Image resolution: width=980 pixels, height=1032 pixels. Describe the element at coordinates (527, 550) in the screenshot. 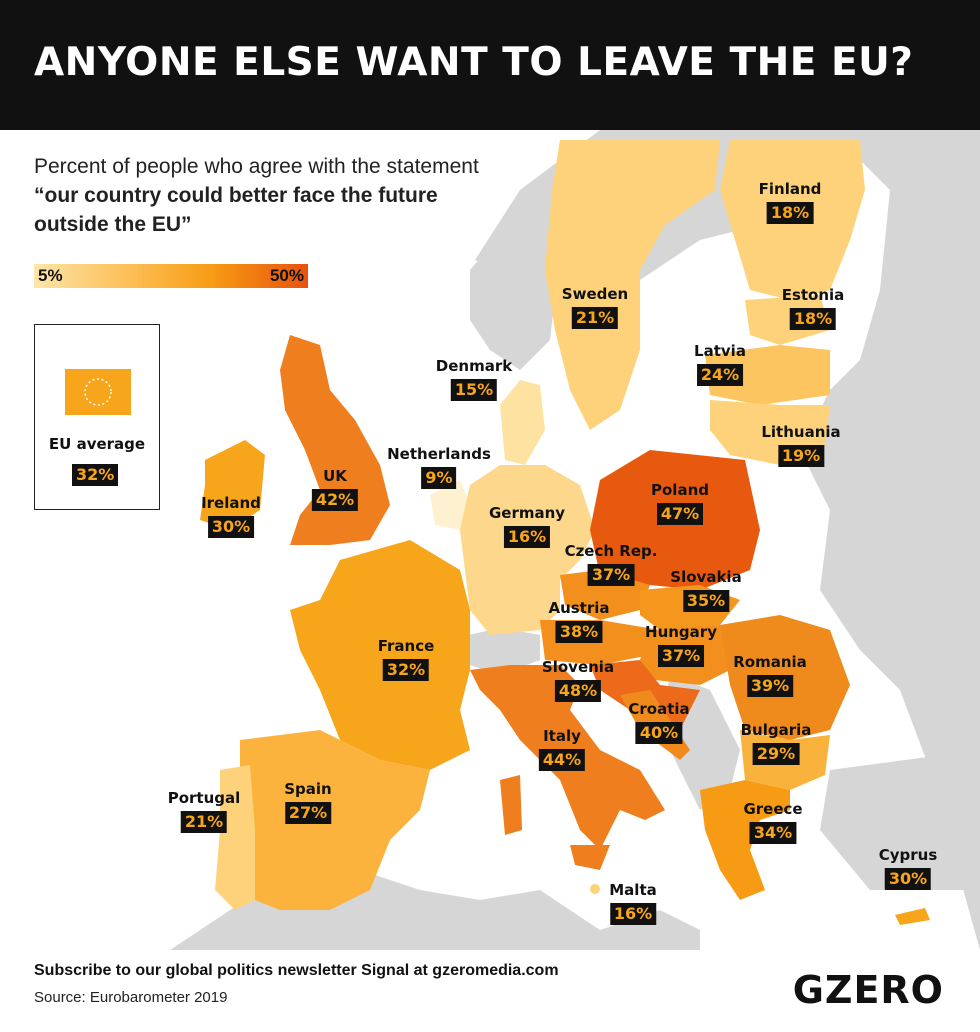

I see `region-germany` at that location.